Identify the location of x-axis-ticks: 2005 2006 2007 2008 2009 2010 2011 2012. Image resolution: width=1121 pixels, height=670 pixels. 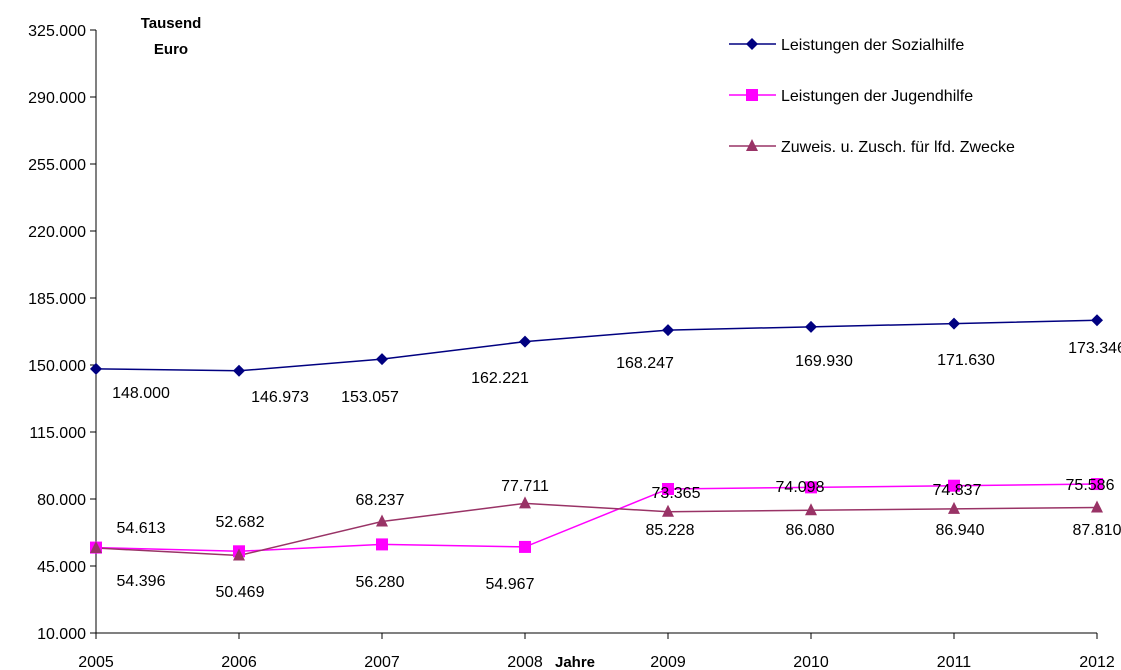
(596, 651).